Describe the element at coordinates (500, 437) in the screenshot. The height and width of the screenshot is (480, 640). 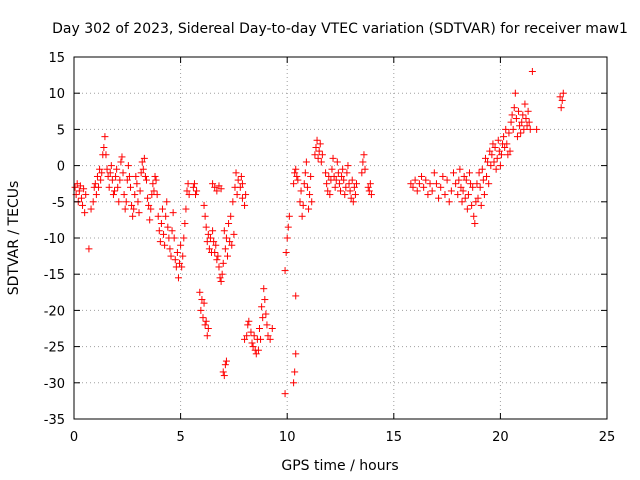
I see `x-tick-label: 20` at that location.